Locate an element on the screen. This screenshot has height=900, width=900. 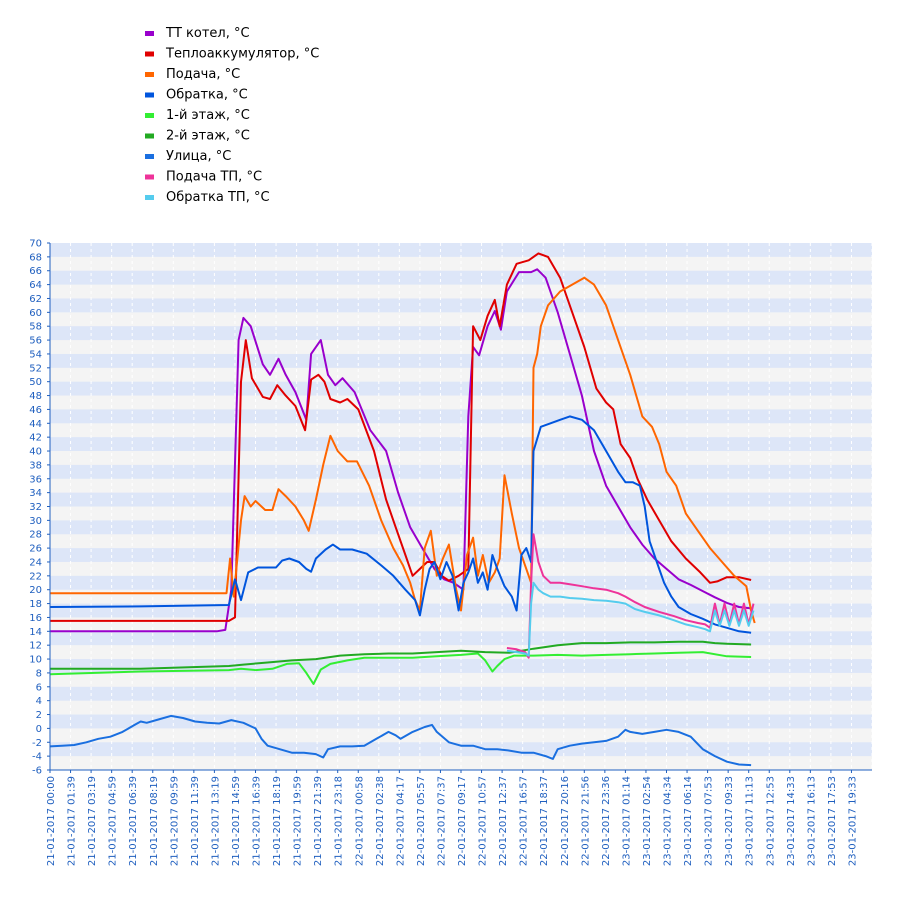
x-tick-label: 23-01-2017 12:53 is located at coordinates (770, 821).